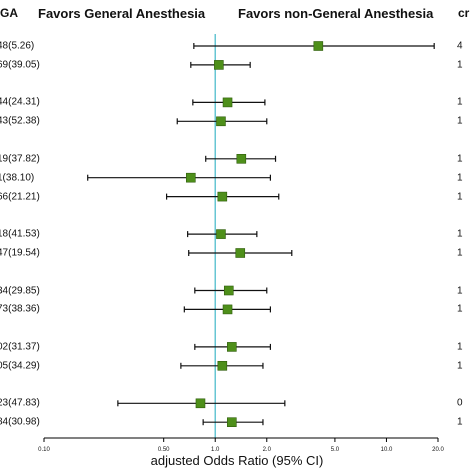 The width and height of the screenshot is (474, 474). What do you see at coordinates (20, 65) in the screenshot?
I see `row-label: 69(39.05)` at bounding box center [20, 65].